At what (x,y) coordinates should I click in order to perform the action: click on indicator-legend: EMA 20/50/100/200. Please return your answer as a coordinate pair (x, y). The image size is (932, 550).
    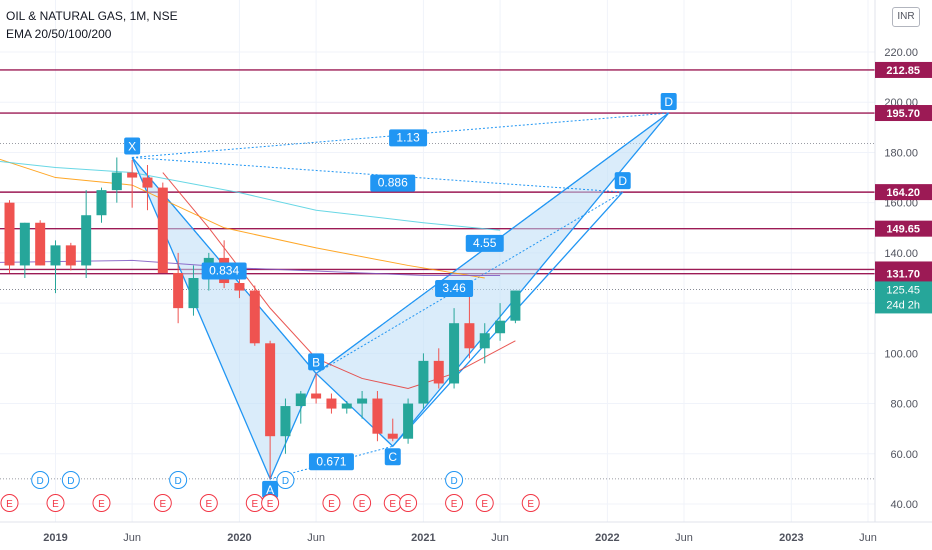
    Looking at the image, I should click on (59, 34).